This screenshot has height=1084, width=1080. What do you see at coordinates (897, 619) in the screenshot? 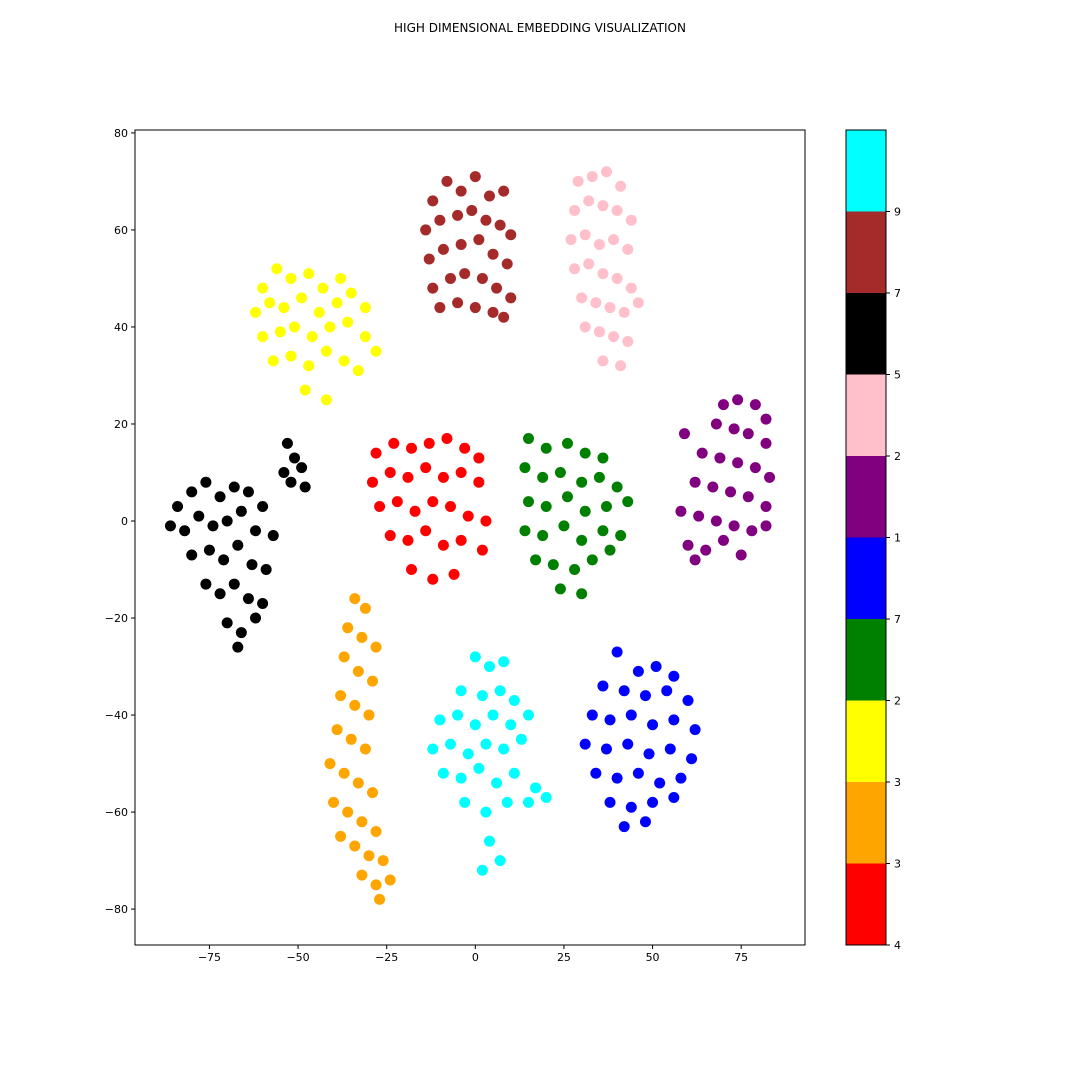
I see `colorbar-tick-label: 7` at bounding box center [897, 619].